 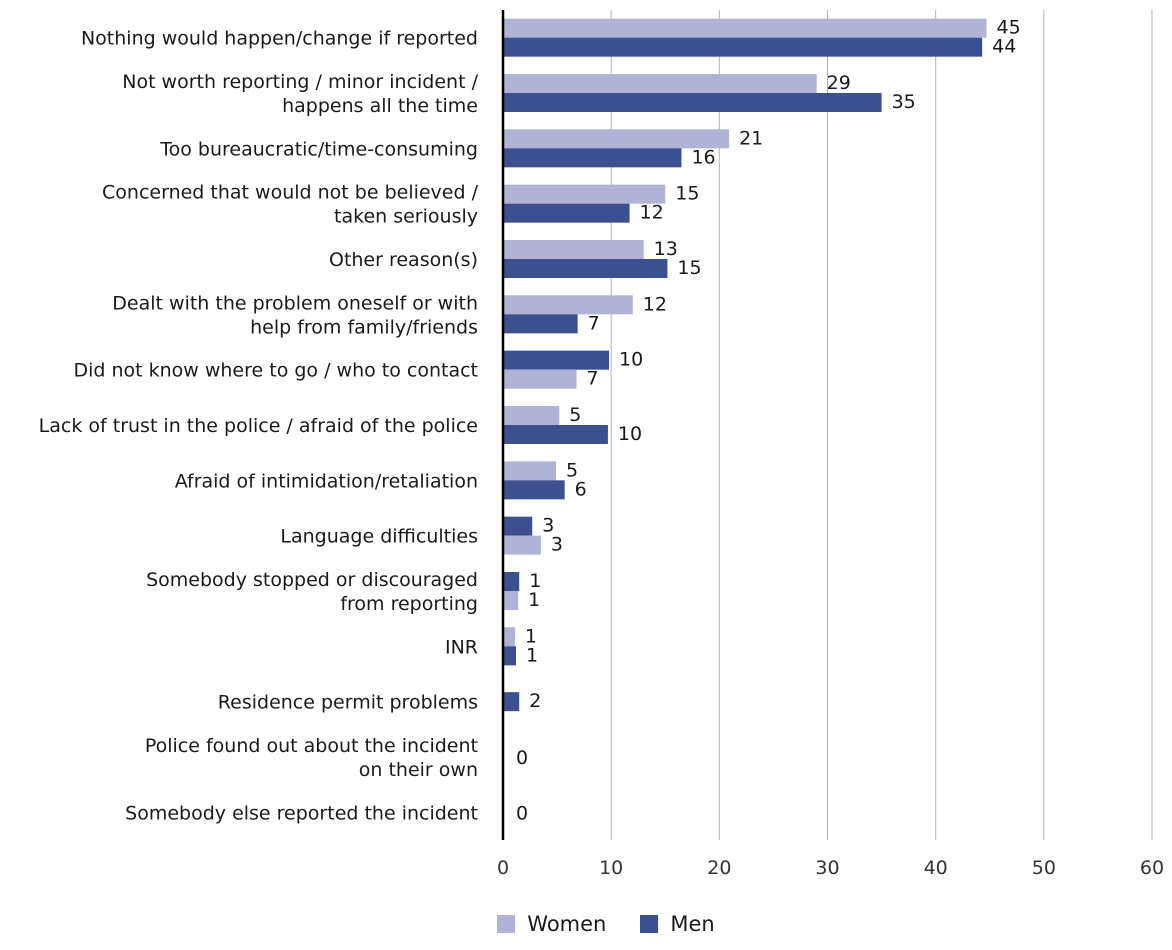 What do you see at coordinates (326, 481) in the screenshot?
I see `category-label: Afraid of intimidation/retaliation` at bounding box center [326, 481].